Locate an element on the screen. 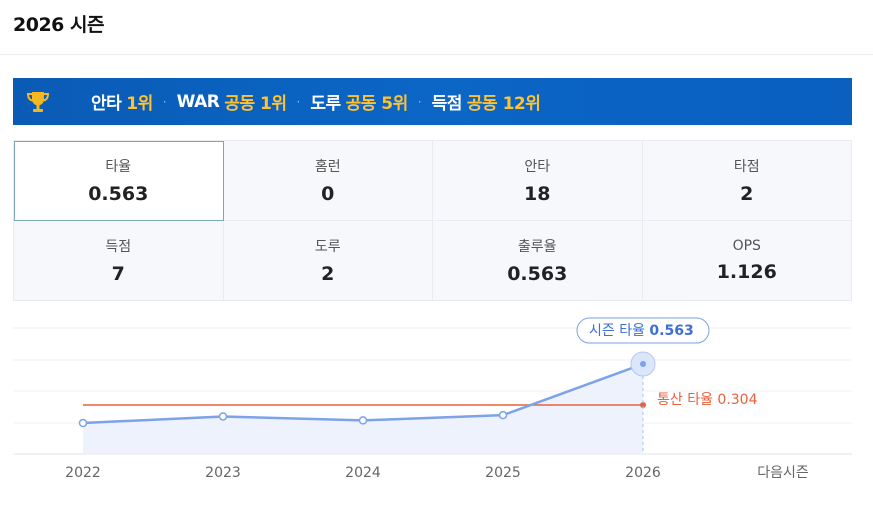 The height and width of the screenshot is (520, 873). page-title: 2026 시즌 is located at coordinates (58, 25).